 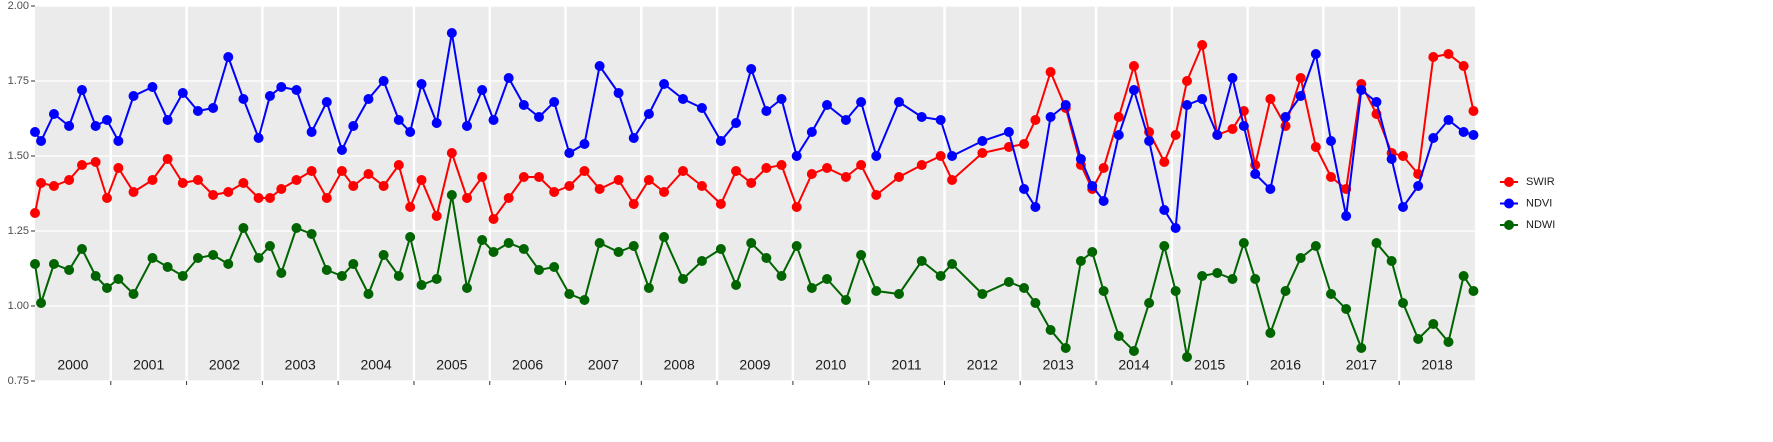 I want to click on year-label: 2010, so click(x=830, y=365).